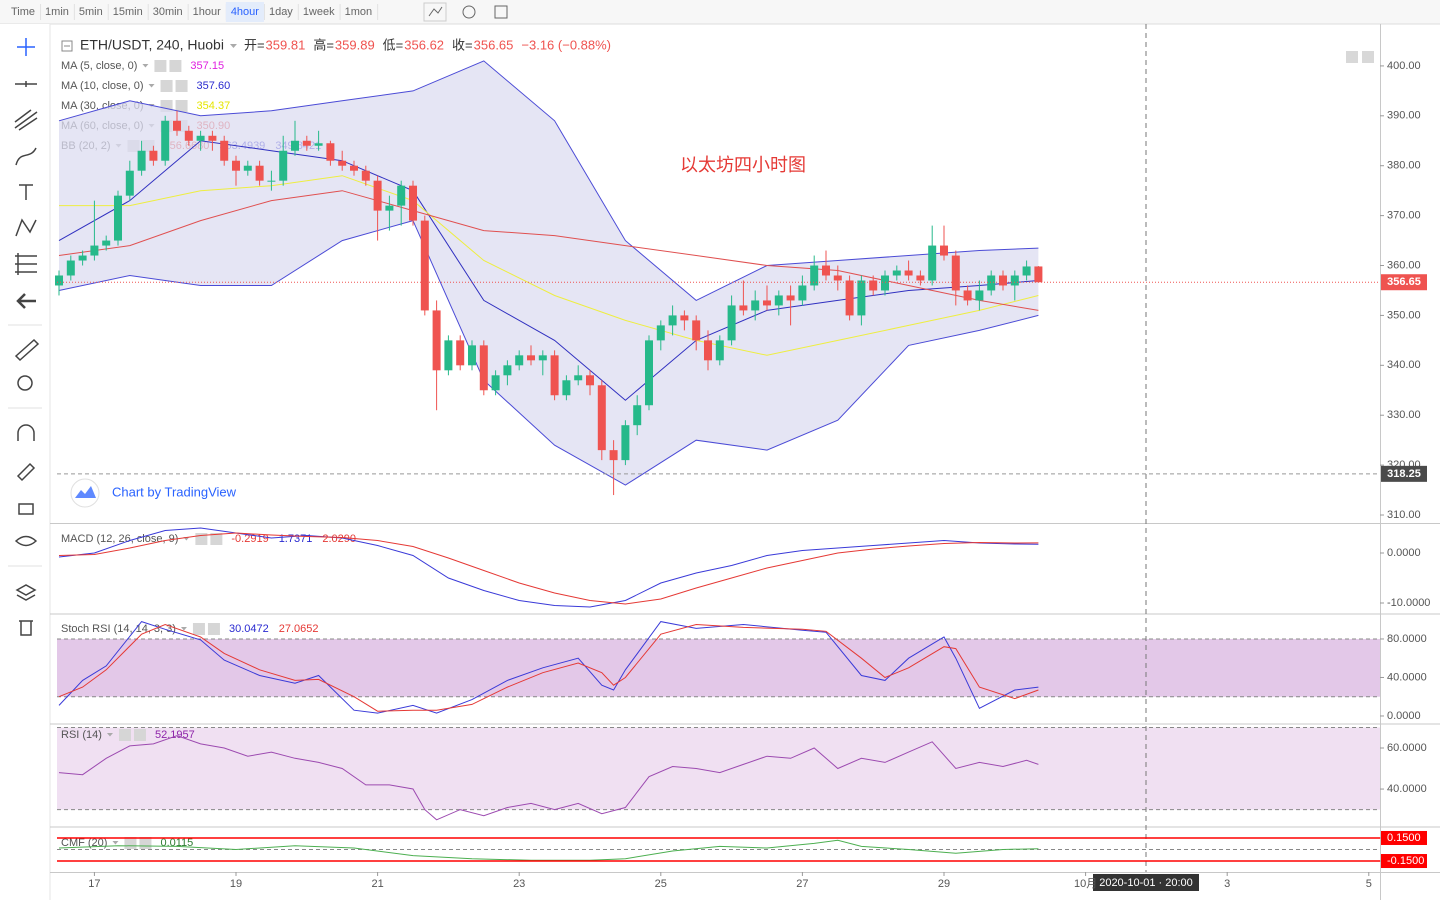 The image size is (1440, 900). What do you see at coordinates (494, 44) in the screenshot?
I see `header-close: 356.65` at bounding box center [494, 44].